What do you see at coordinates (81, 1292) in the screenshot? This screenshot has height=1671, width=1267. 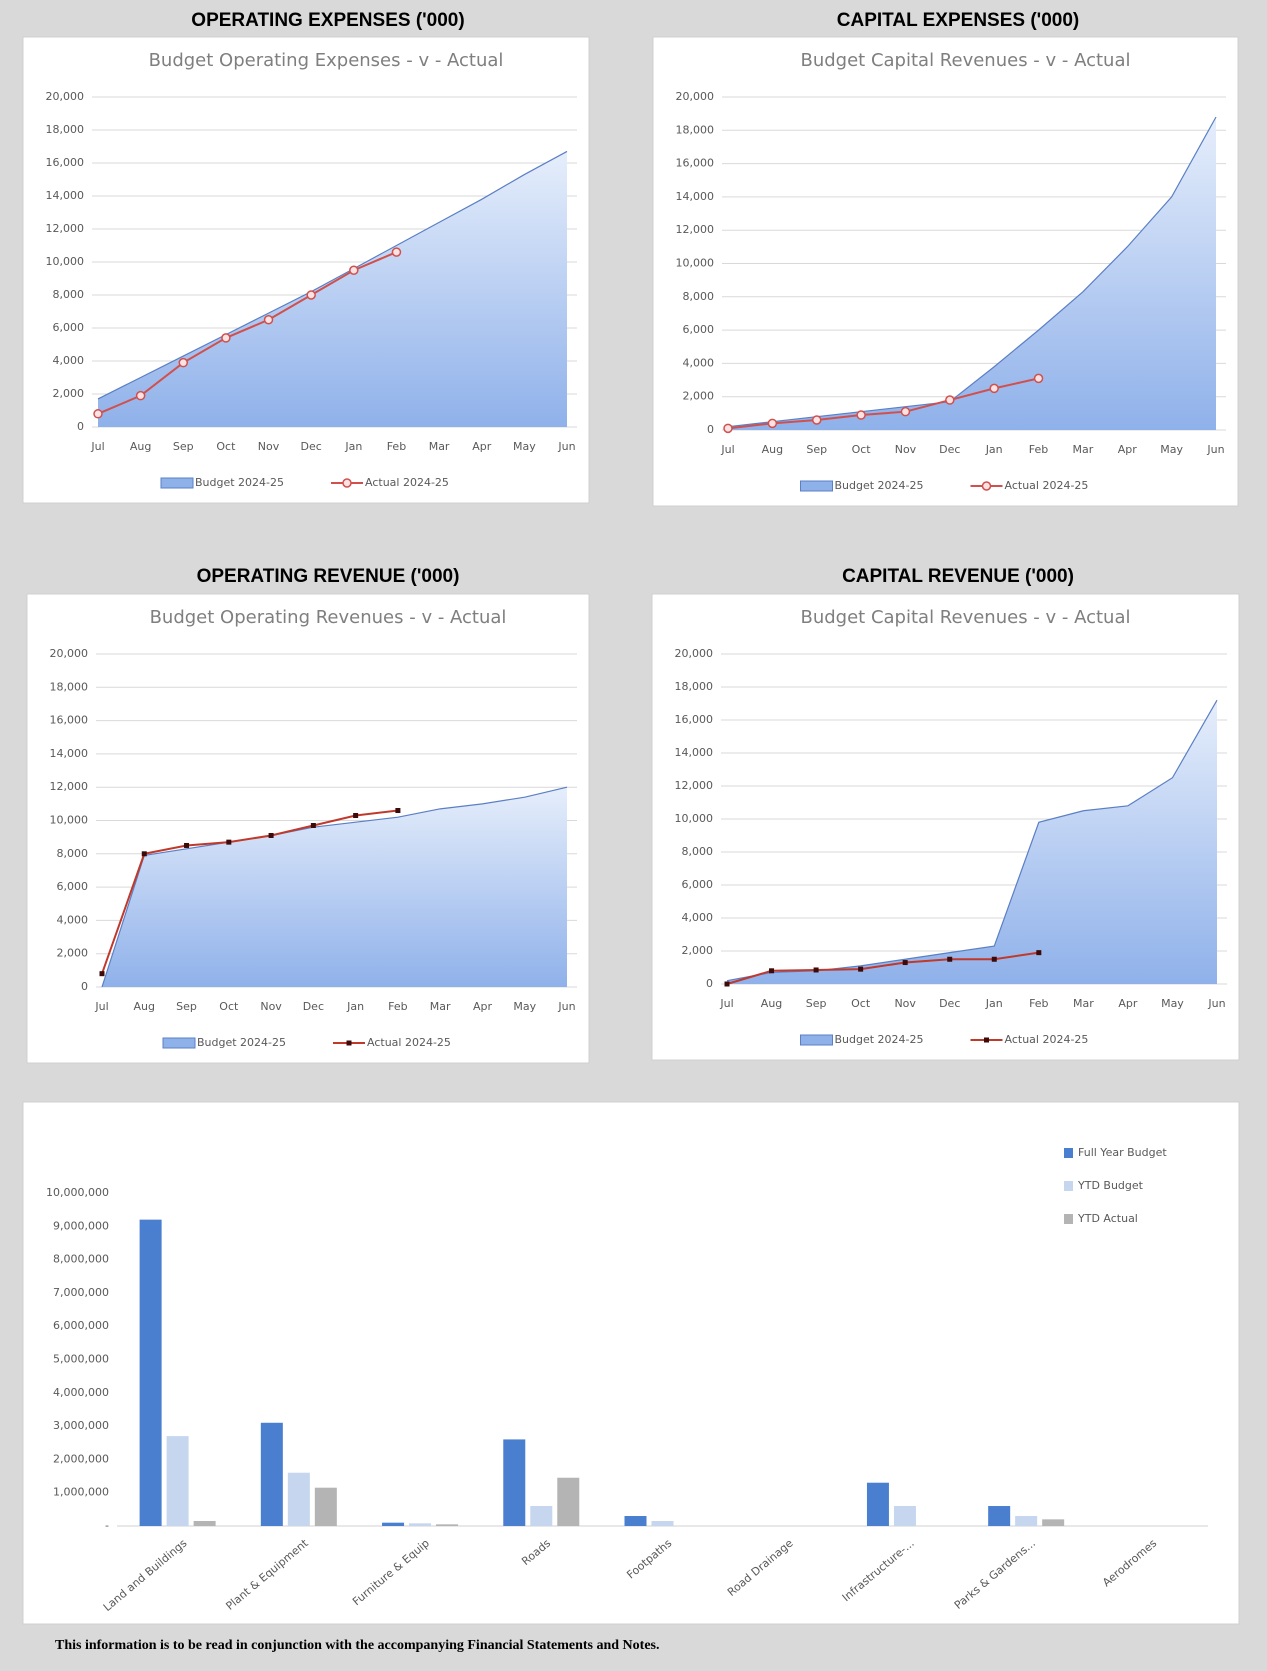 I see `y-tick-label: 7,000,000` at bounding box center [81, 1292].